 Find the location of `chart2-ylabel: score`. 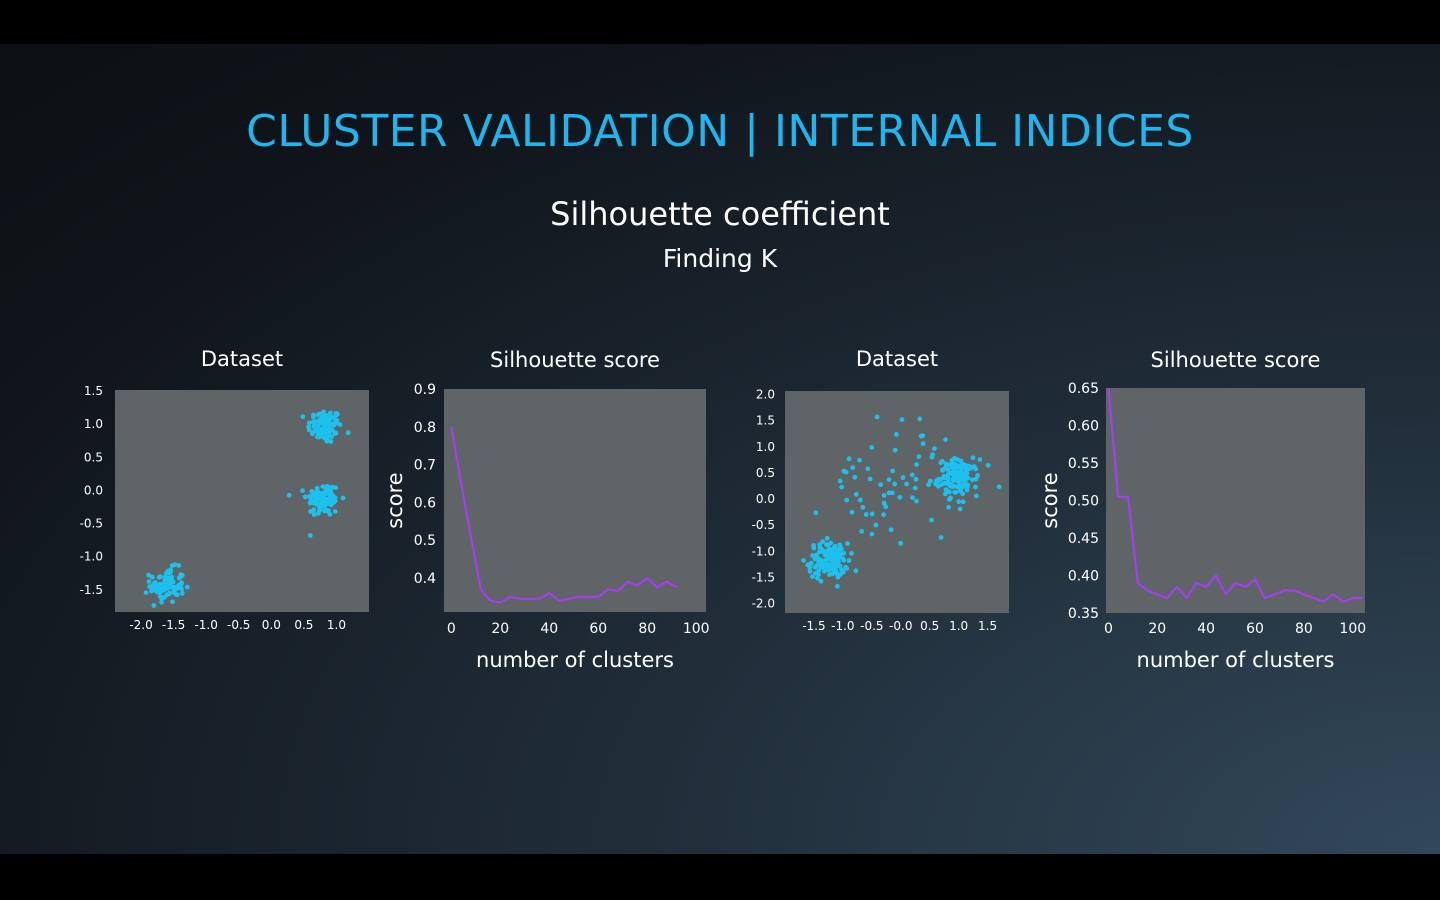

chart2-ylabel: score is located at coordinates (395, 500).